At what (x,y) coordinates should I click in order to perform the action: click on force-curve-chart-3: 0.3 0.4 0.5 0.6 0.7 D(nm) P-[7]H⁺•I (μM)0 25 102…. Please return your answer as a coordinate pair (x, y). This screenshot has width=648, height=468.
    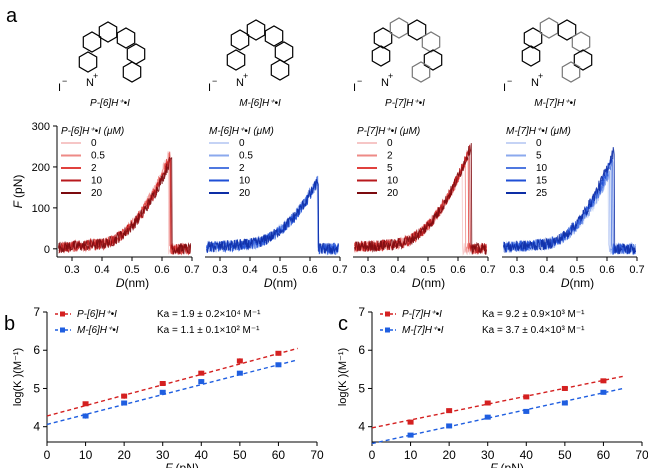
    Looking at the image, I should click on (424, 208).